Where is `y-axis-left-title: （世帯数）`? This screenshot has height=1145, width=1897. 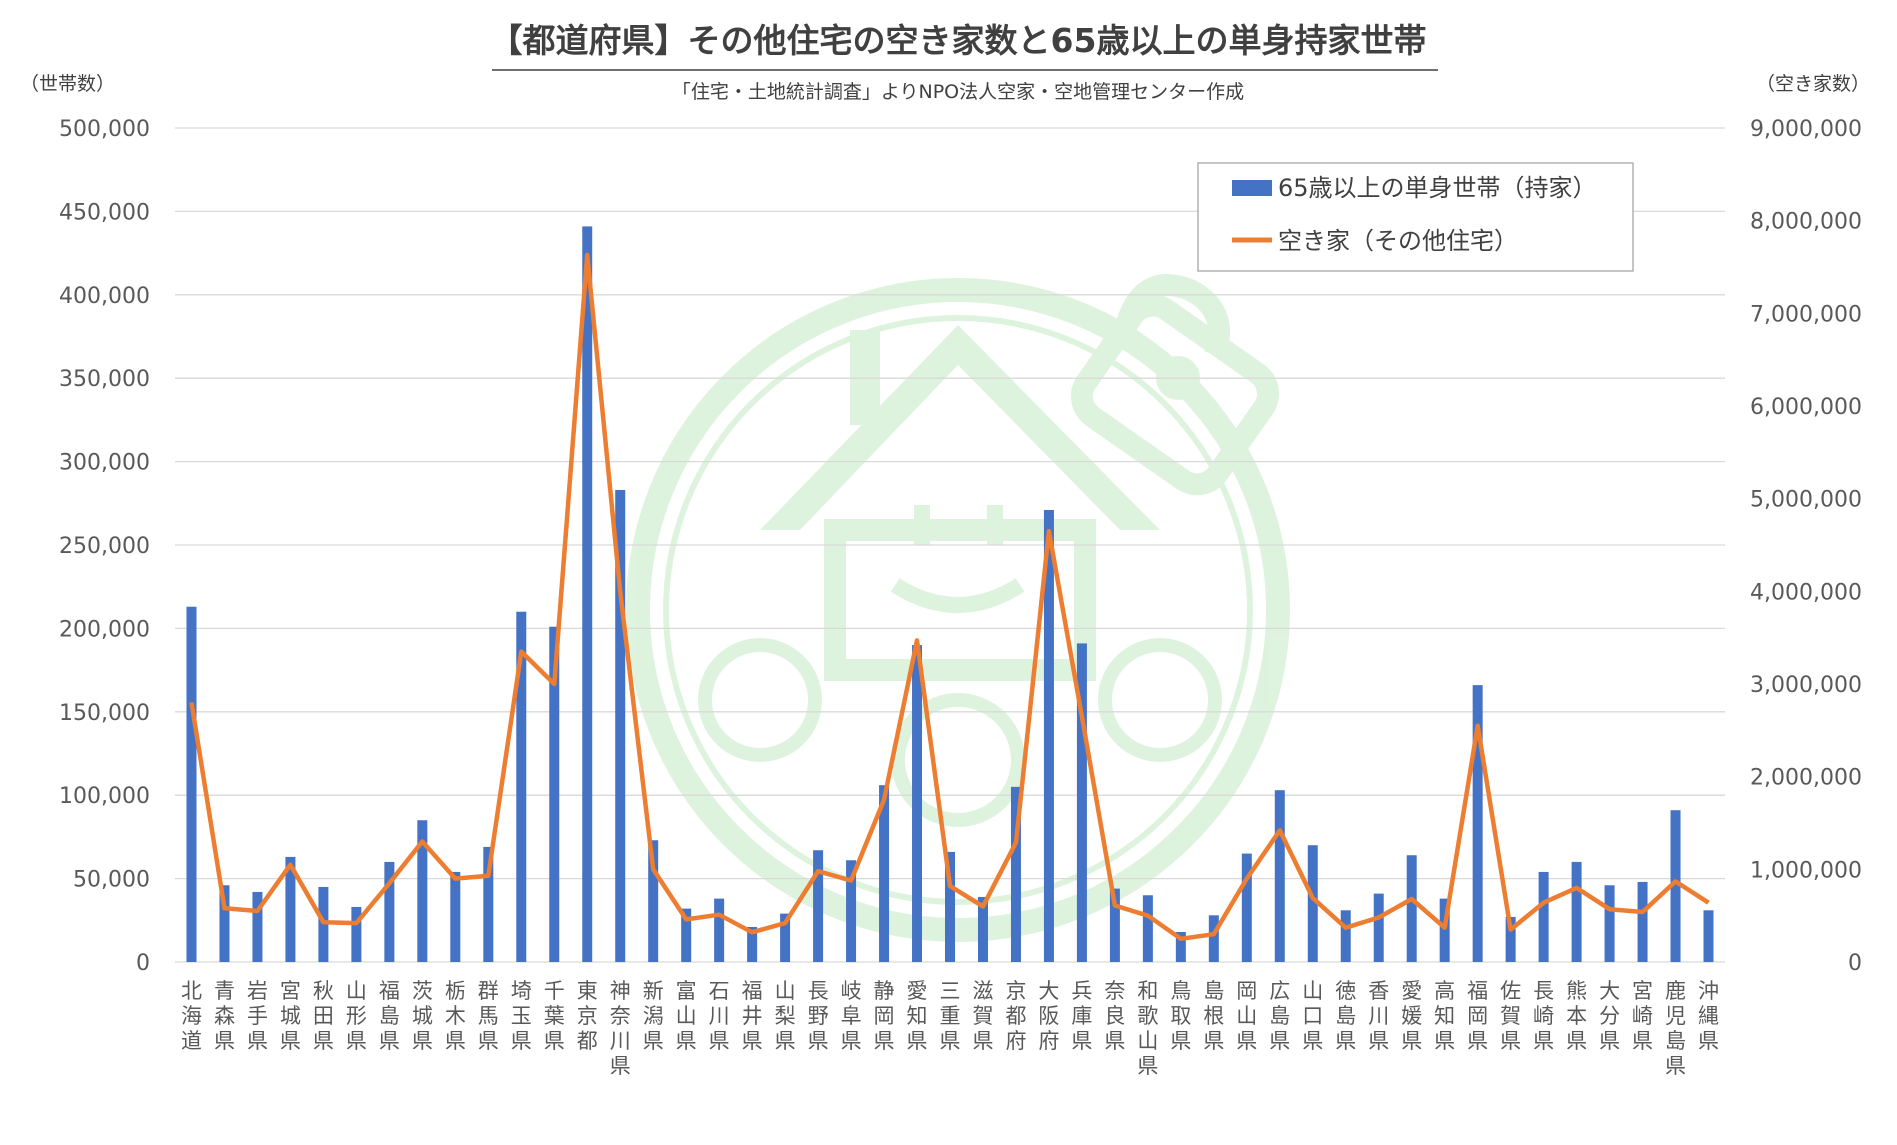 y-axis-left-title: （世帯数） is located at coordinates (67, 84).